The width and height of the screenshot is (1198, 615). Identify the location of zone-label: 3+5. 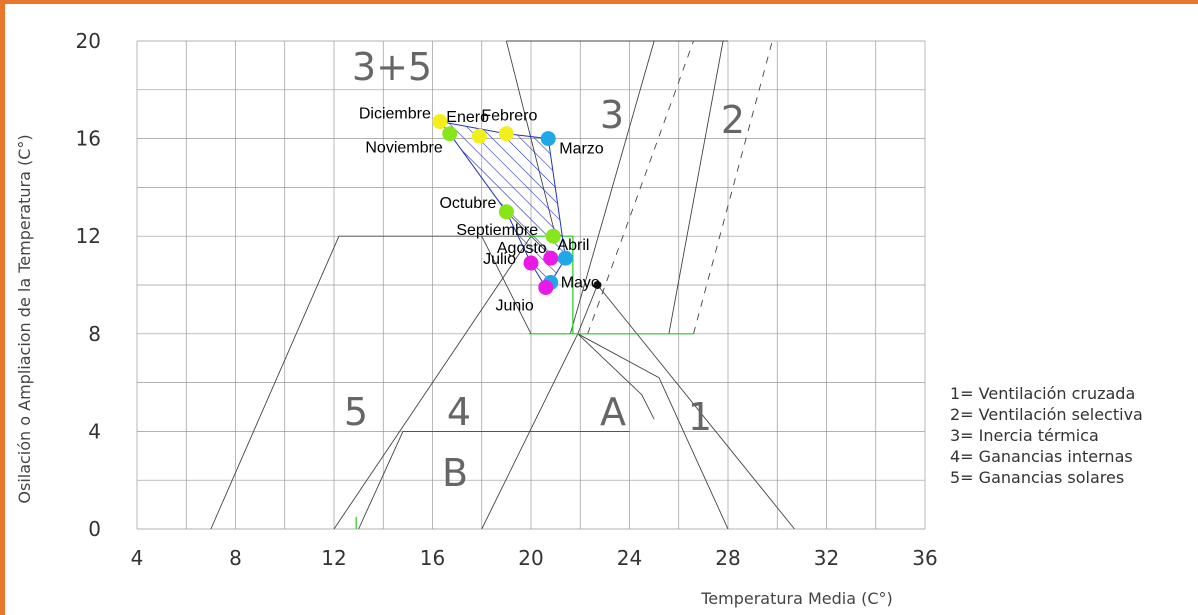
(392, 67).